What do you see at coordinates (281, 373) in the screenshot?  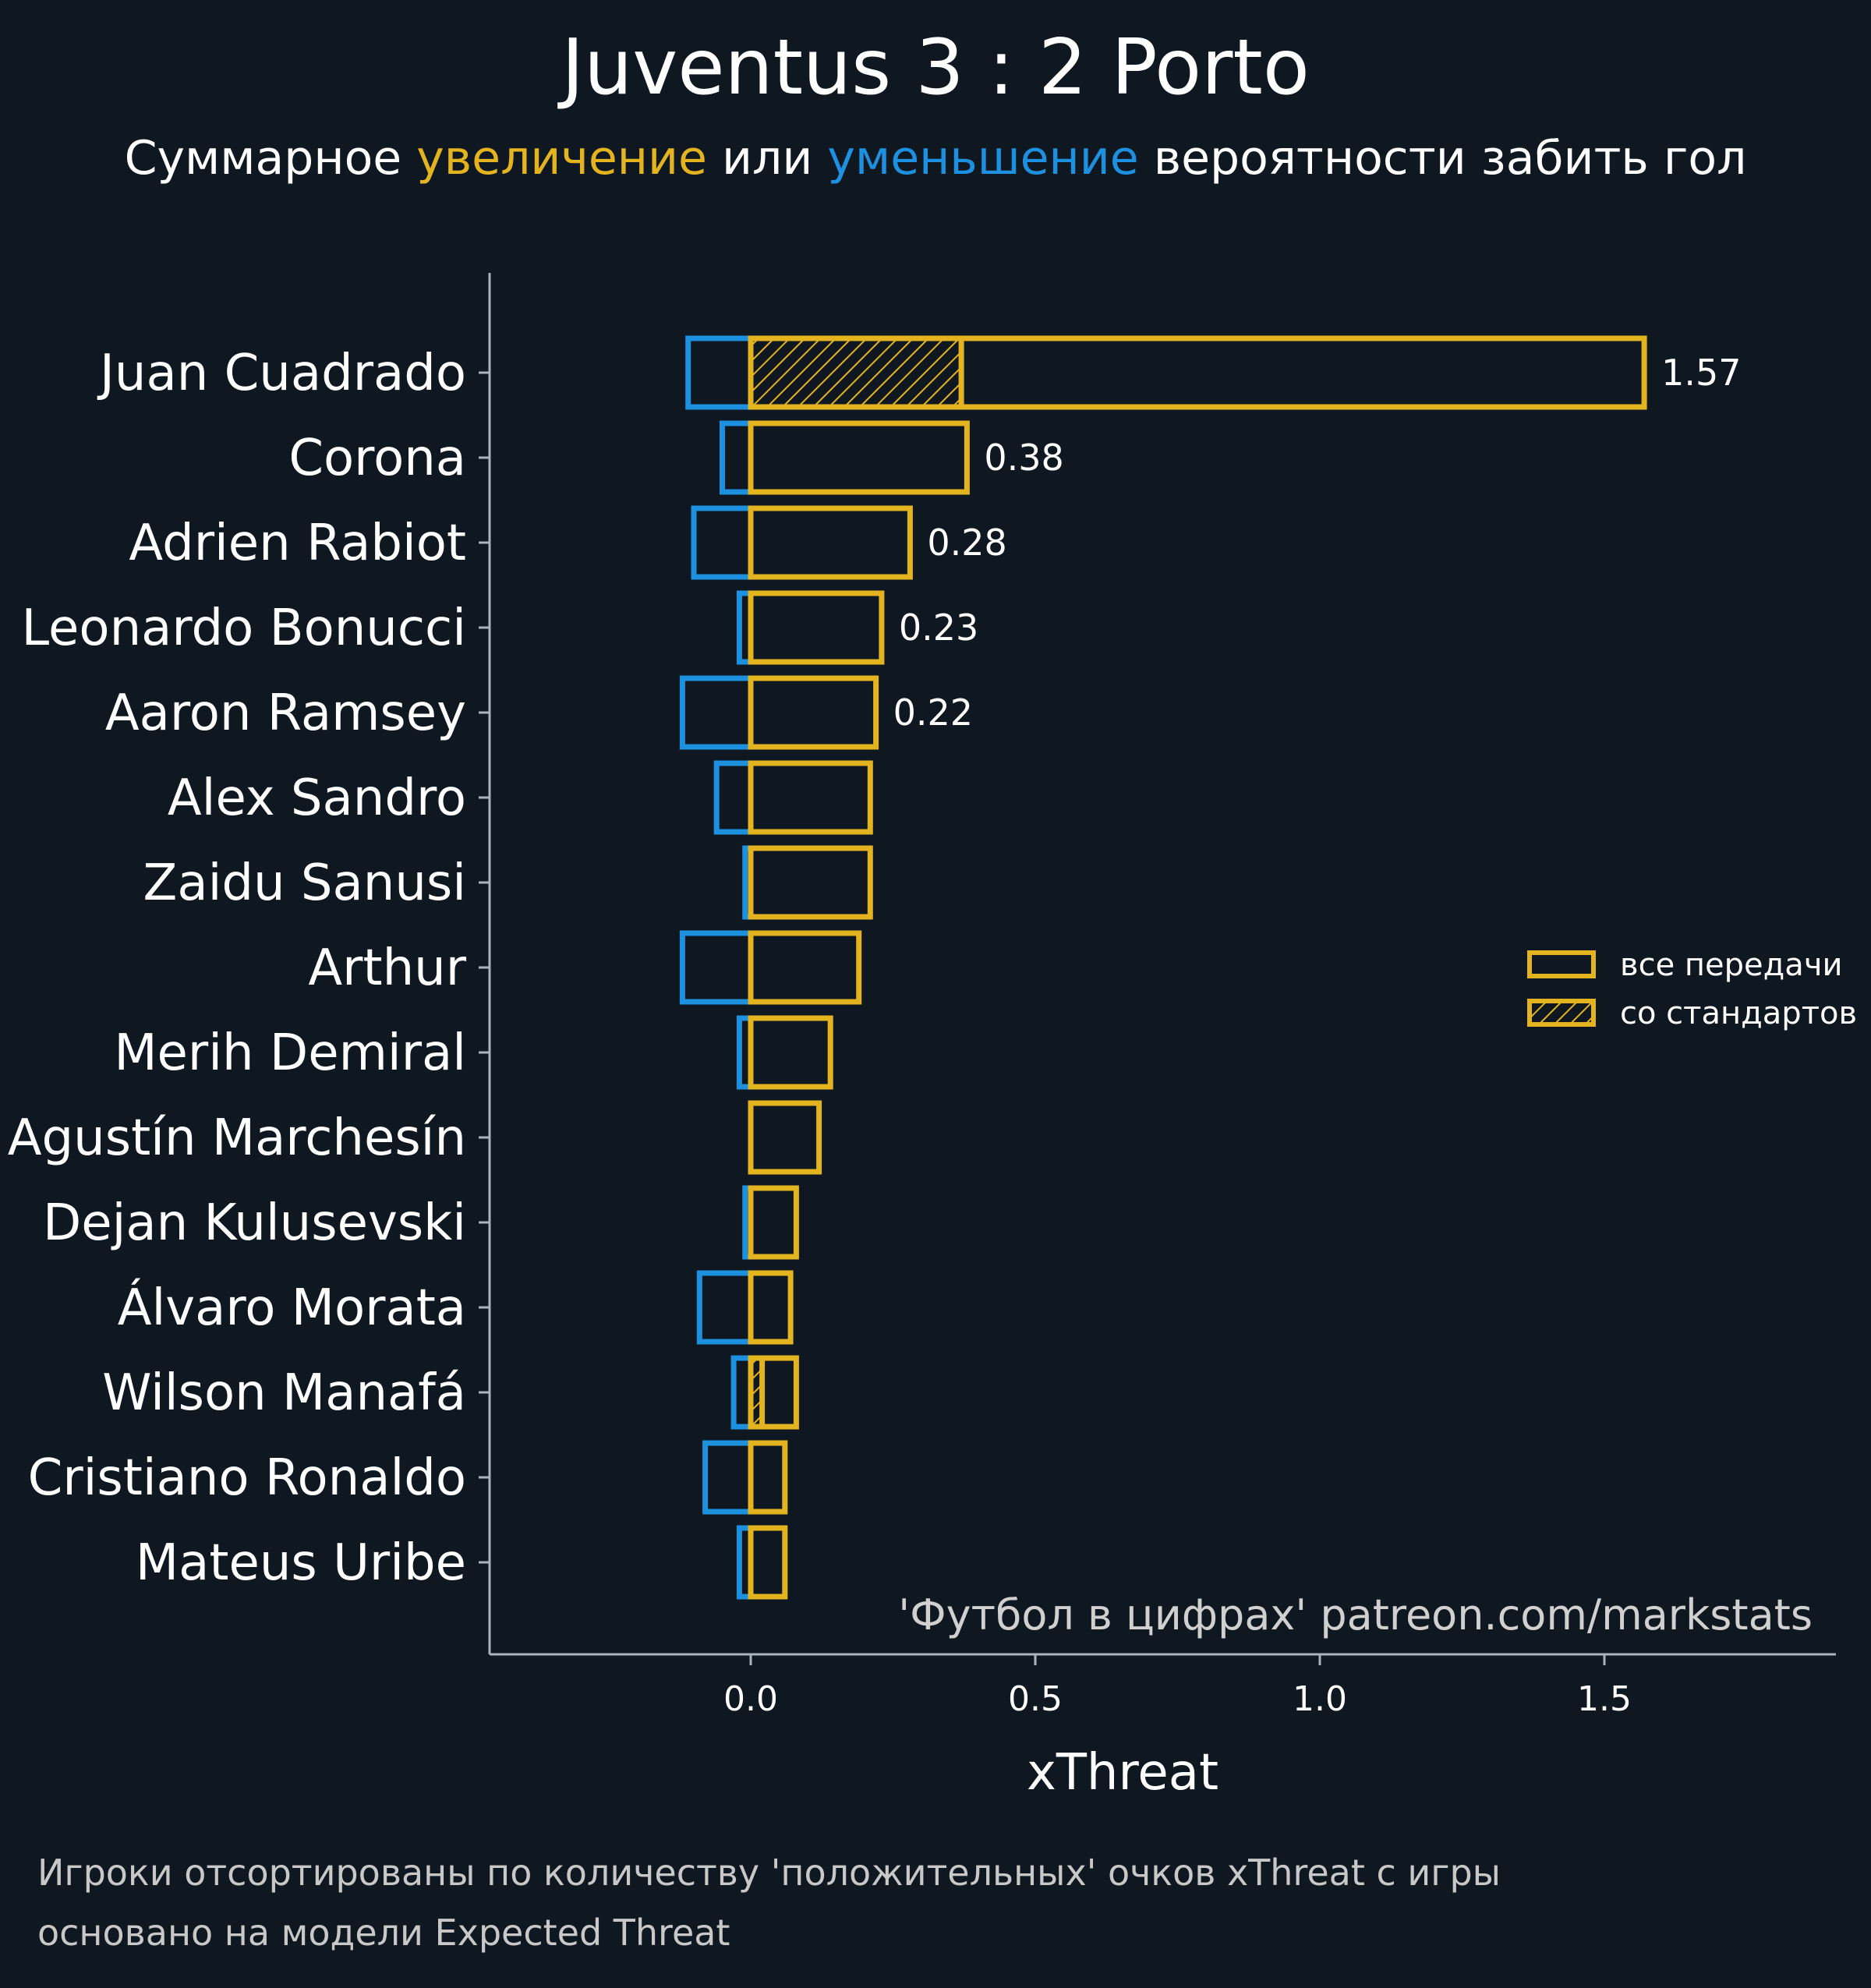 I see `y-tick-label: Juan Cuadrado` at bounding box center [281, 373].